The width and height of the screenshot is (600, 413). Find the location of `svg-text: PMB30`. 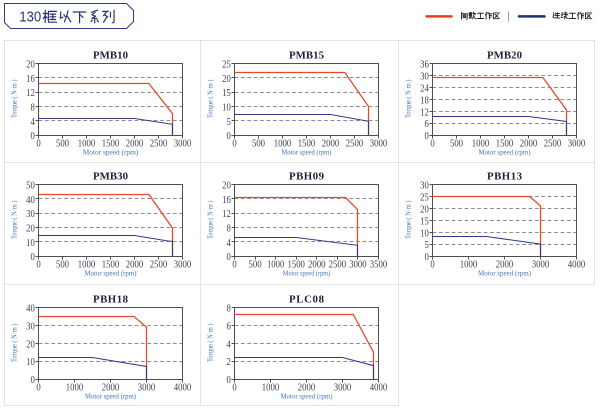

svg-text: PMB30 is located at coordinates (110, 177).